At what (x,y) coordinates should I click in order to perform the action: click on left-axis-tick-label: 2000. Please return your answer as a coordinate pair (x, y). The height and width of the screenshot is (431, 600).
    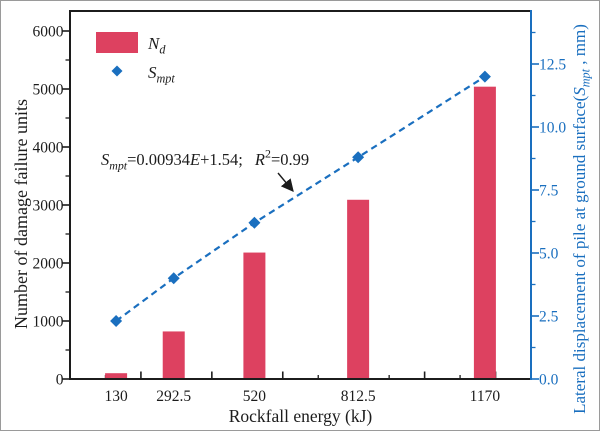
    Looking at the image, I should click on (48, 264).